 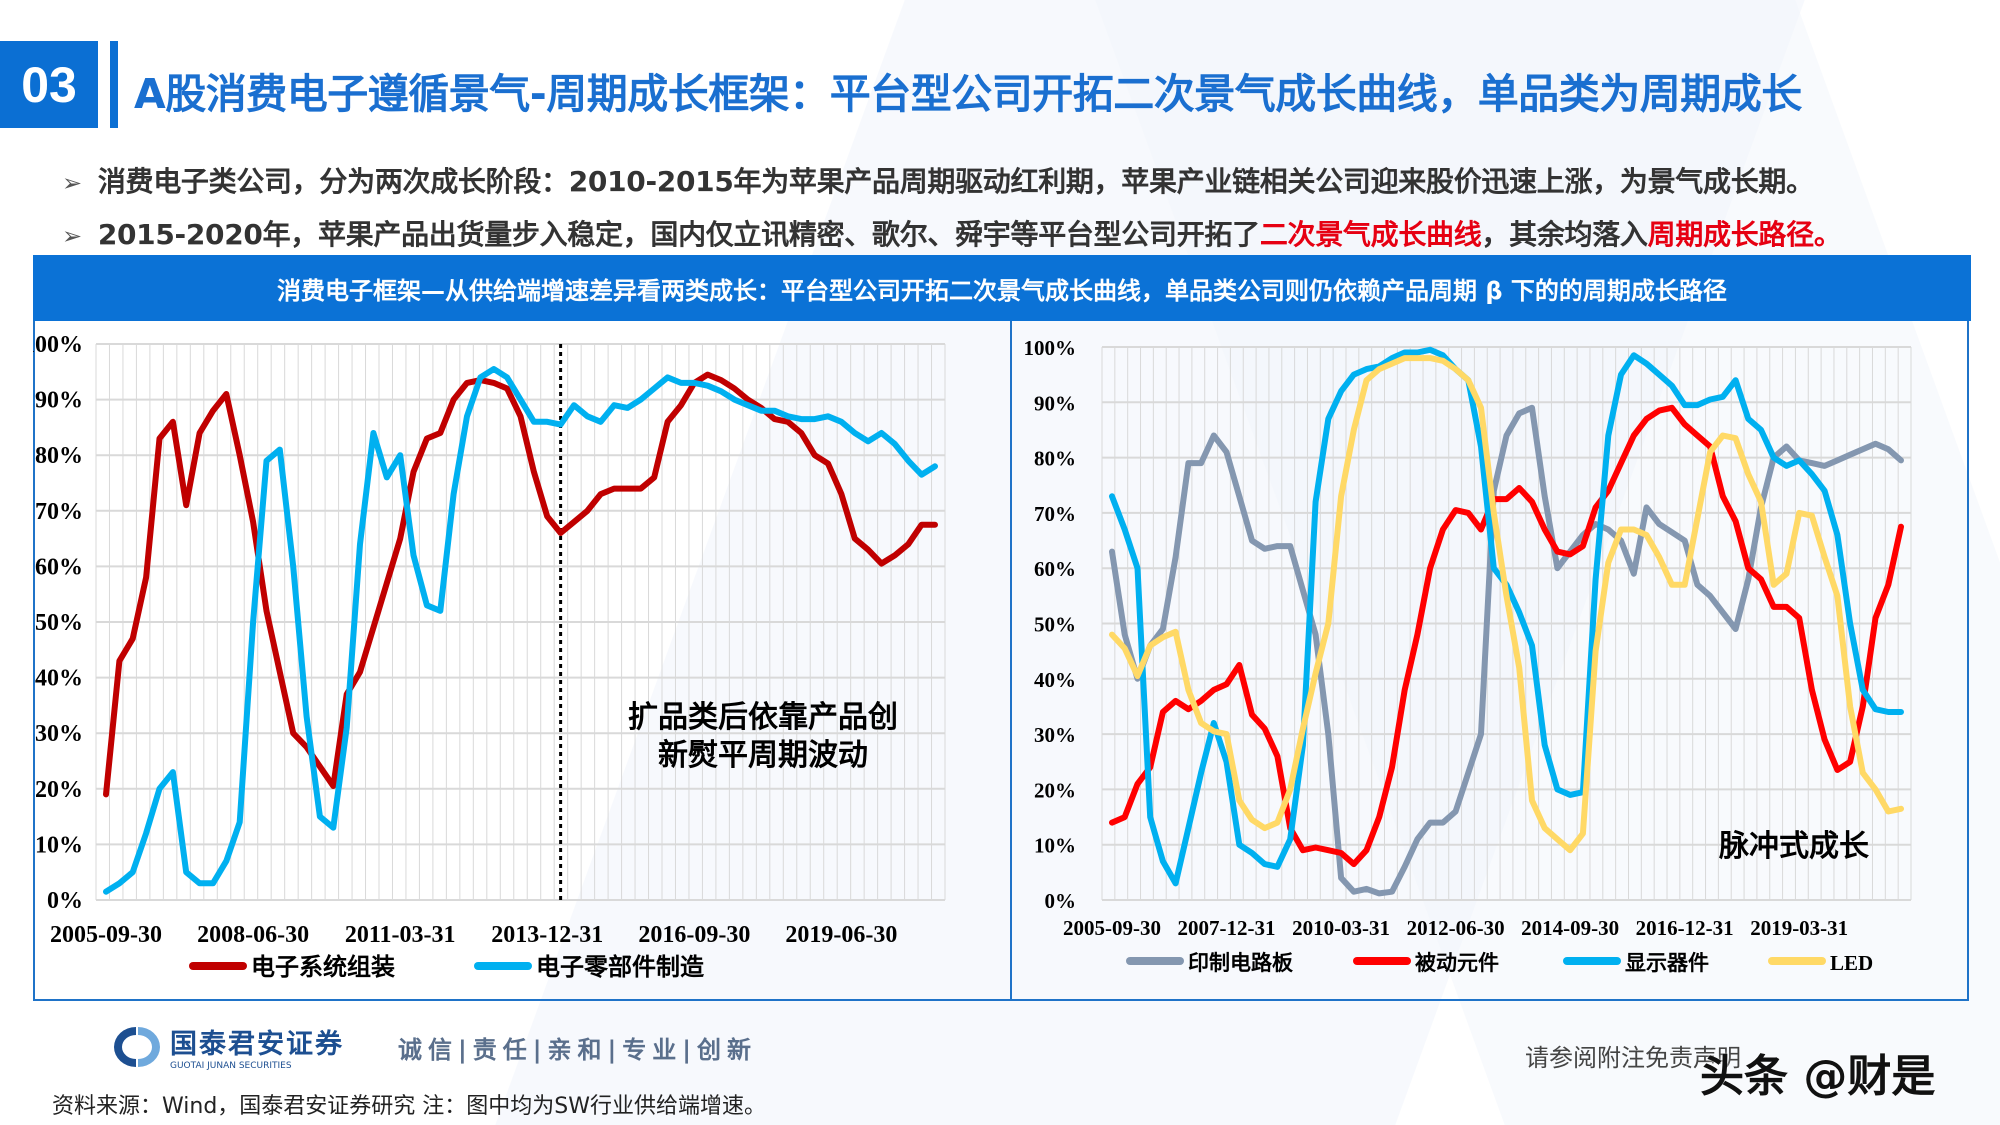 I want to click on bullet-highlight: 周期成长路径。, so click(x=1744, y=234).